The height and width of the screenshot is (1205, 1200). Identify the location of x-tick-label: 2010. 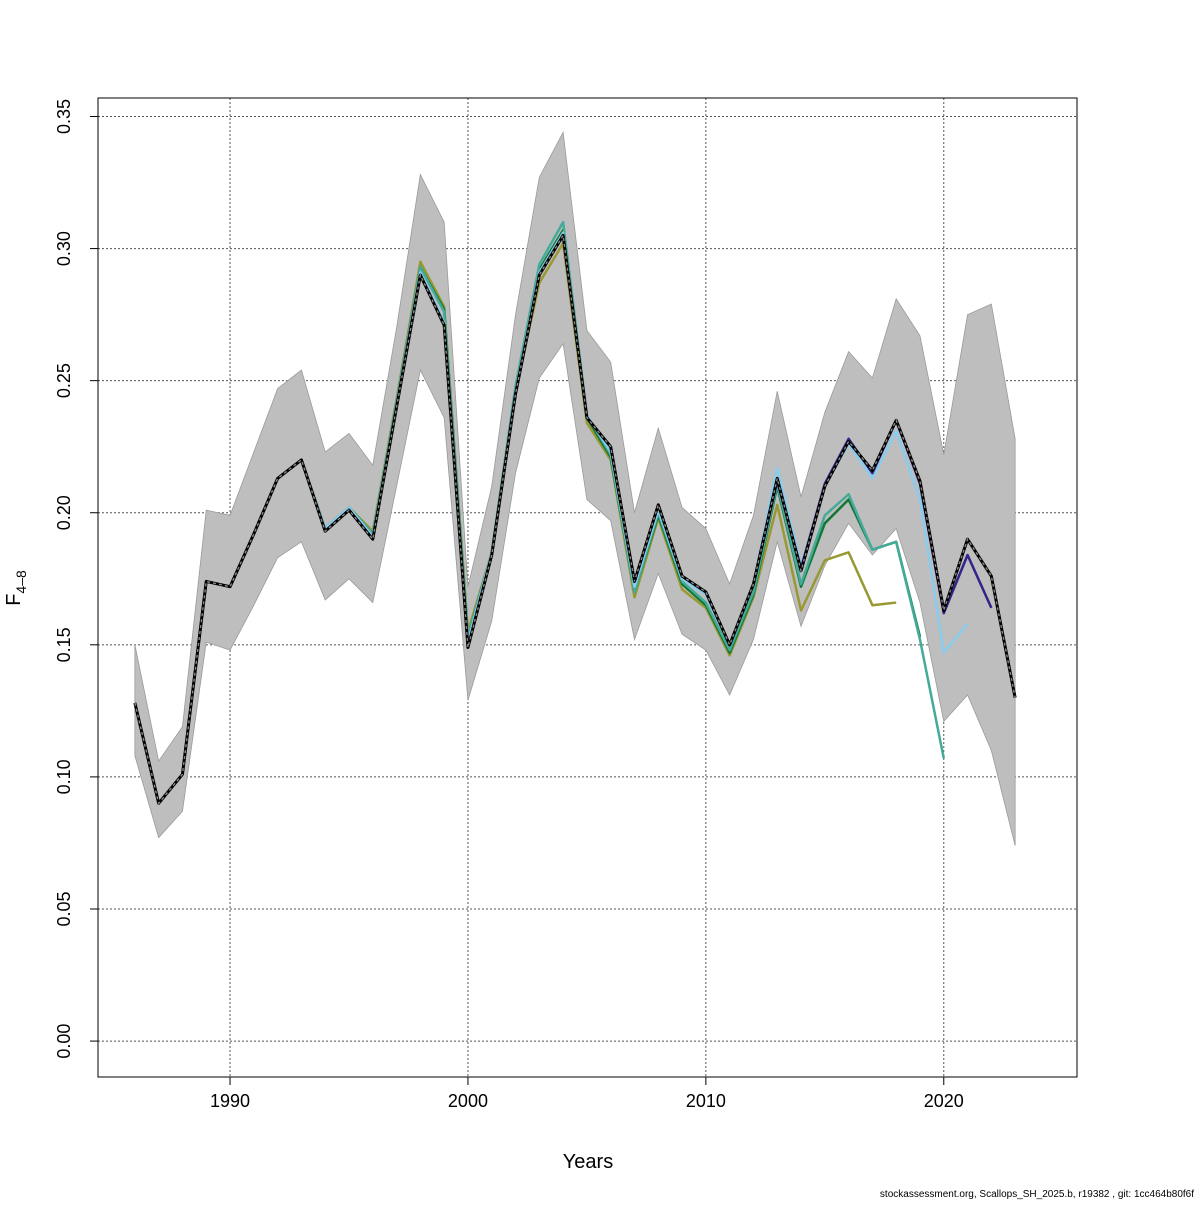
(706, 1101).